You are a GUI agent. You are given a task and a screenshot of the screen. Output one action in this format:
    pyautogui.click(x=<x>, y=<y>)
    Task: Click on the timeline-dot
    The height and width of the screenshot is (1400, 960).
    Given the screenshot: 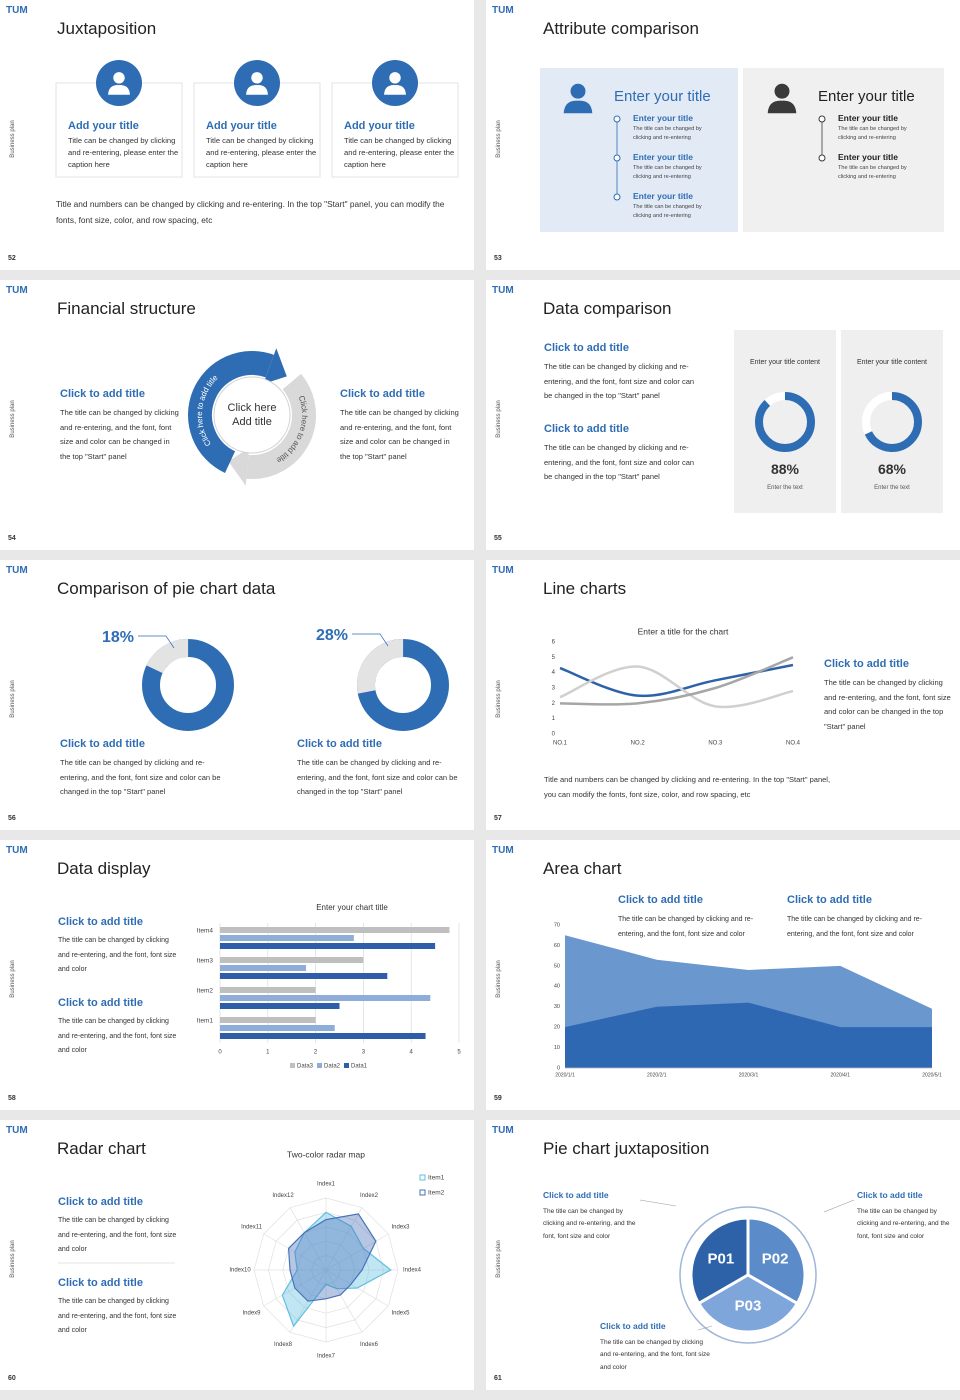 What is the action you would take?
    pyautogui.click(x=617, y=158)
    